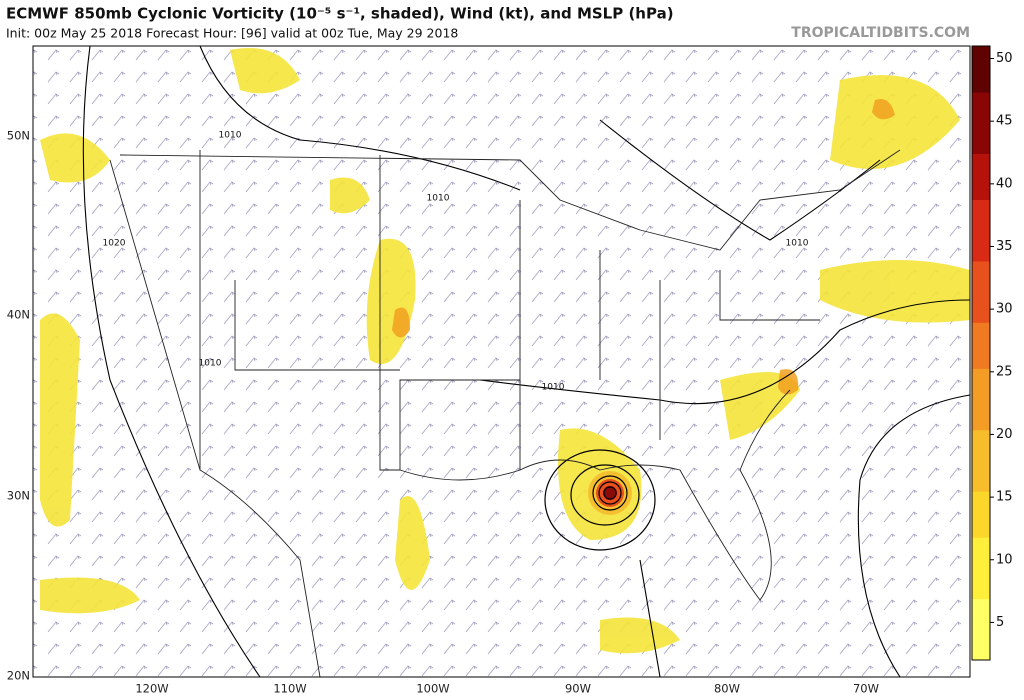 This screenshot has height=700, width=1024. What do you see at coordinates (880, 33) in the screenshot?
I see `watermark: TROPICALTIDBITS.COM` at bounding box center [880, 33].